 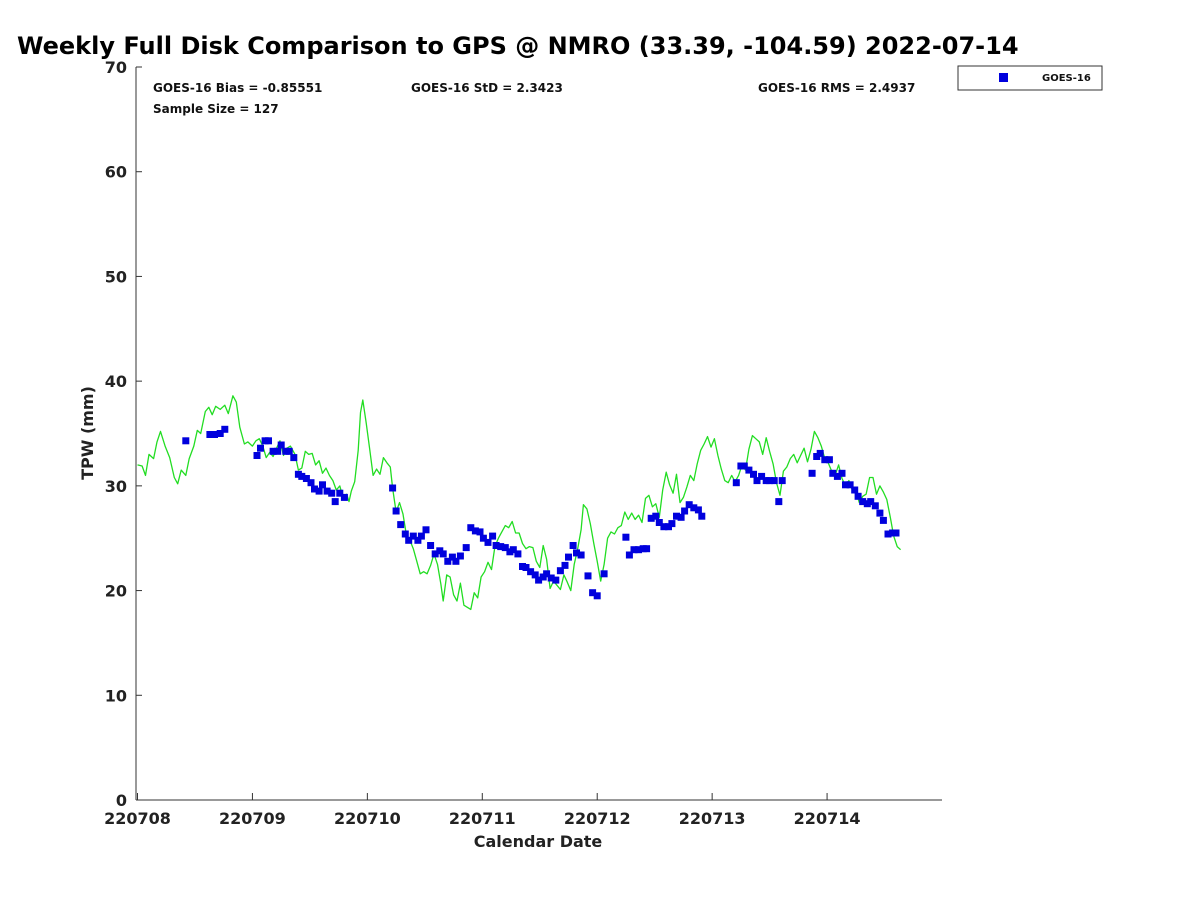 I want to click on legend: GOES-16, so click(x=1030, y=78).